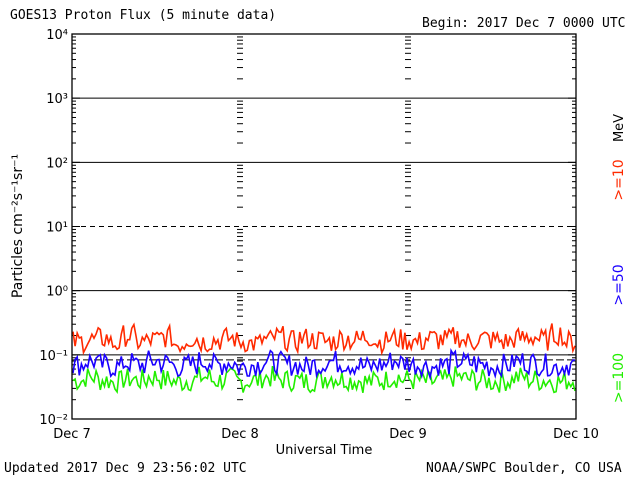 The height and width of the screenshot is (480, 640). What do you see at coordinates (57, 163) in the screenshot?
I see `y-tick-label: 10²` at bounding box center [57, 163].